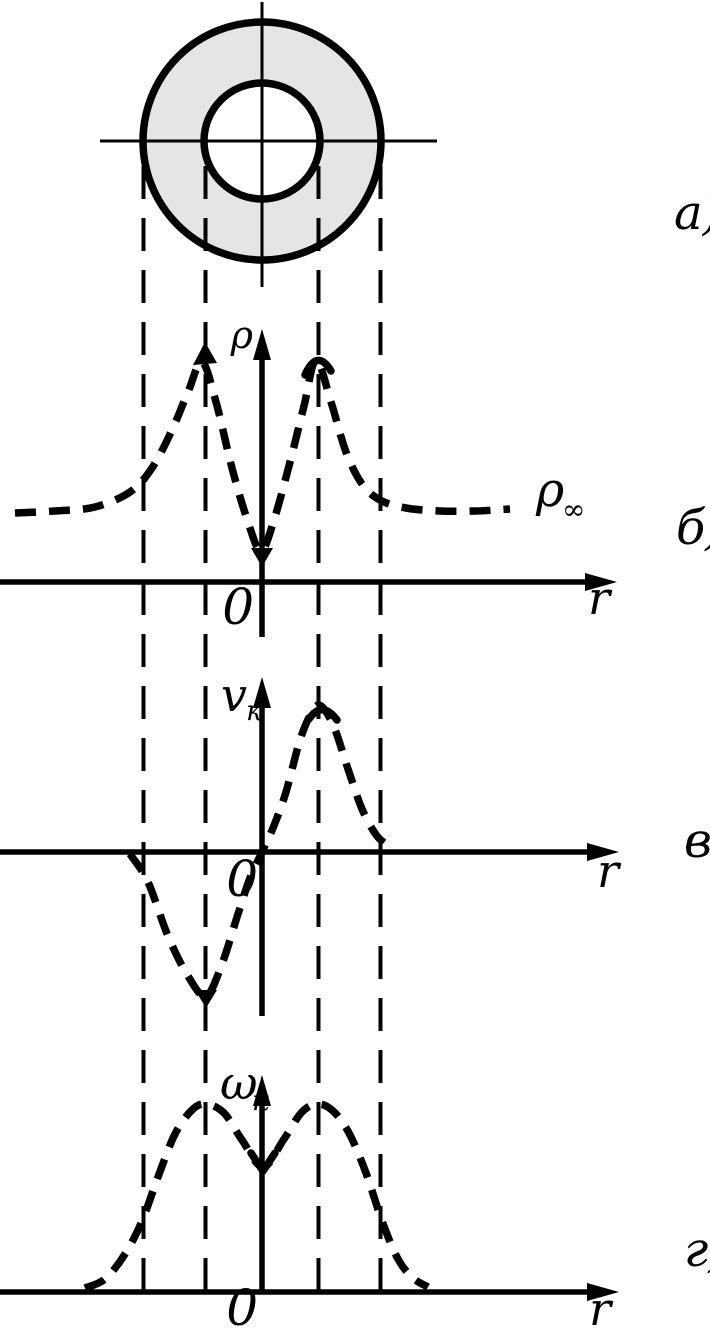  What do you see at coordinates (603, 852) in the screenshot?
I see `v-x-axis-arrow-icon` at bounding box center [603, 852].